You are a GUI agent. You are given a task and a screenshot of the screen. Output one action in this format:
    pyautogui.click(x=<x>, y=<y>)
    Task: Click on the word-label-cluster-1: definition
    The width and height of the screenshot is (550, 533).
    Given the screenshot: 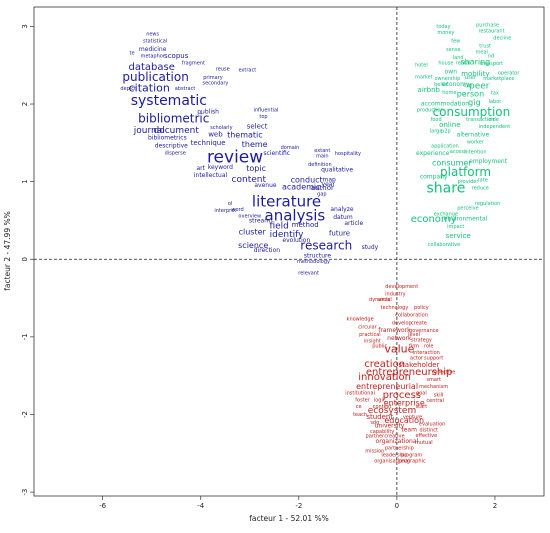 What is the action you would take?
    pyautogui.click(x=320, y=165)
    